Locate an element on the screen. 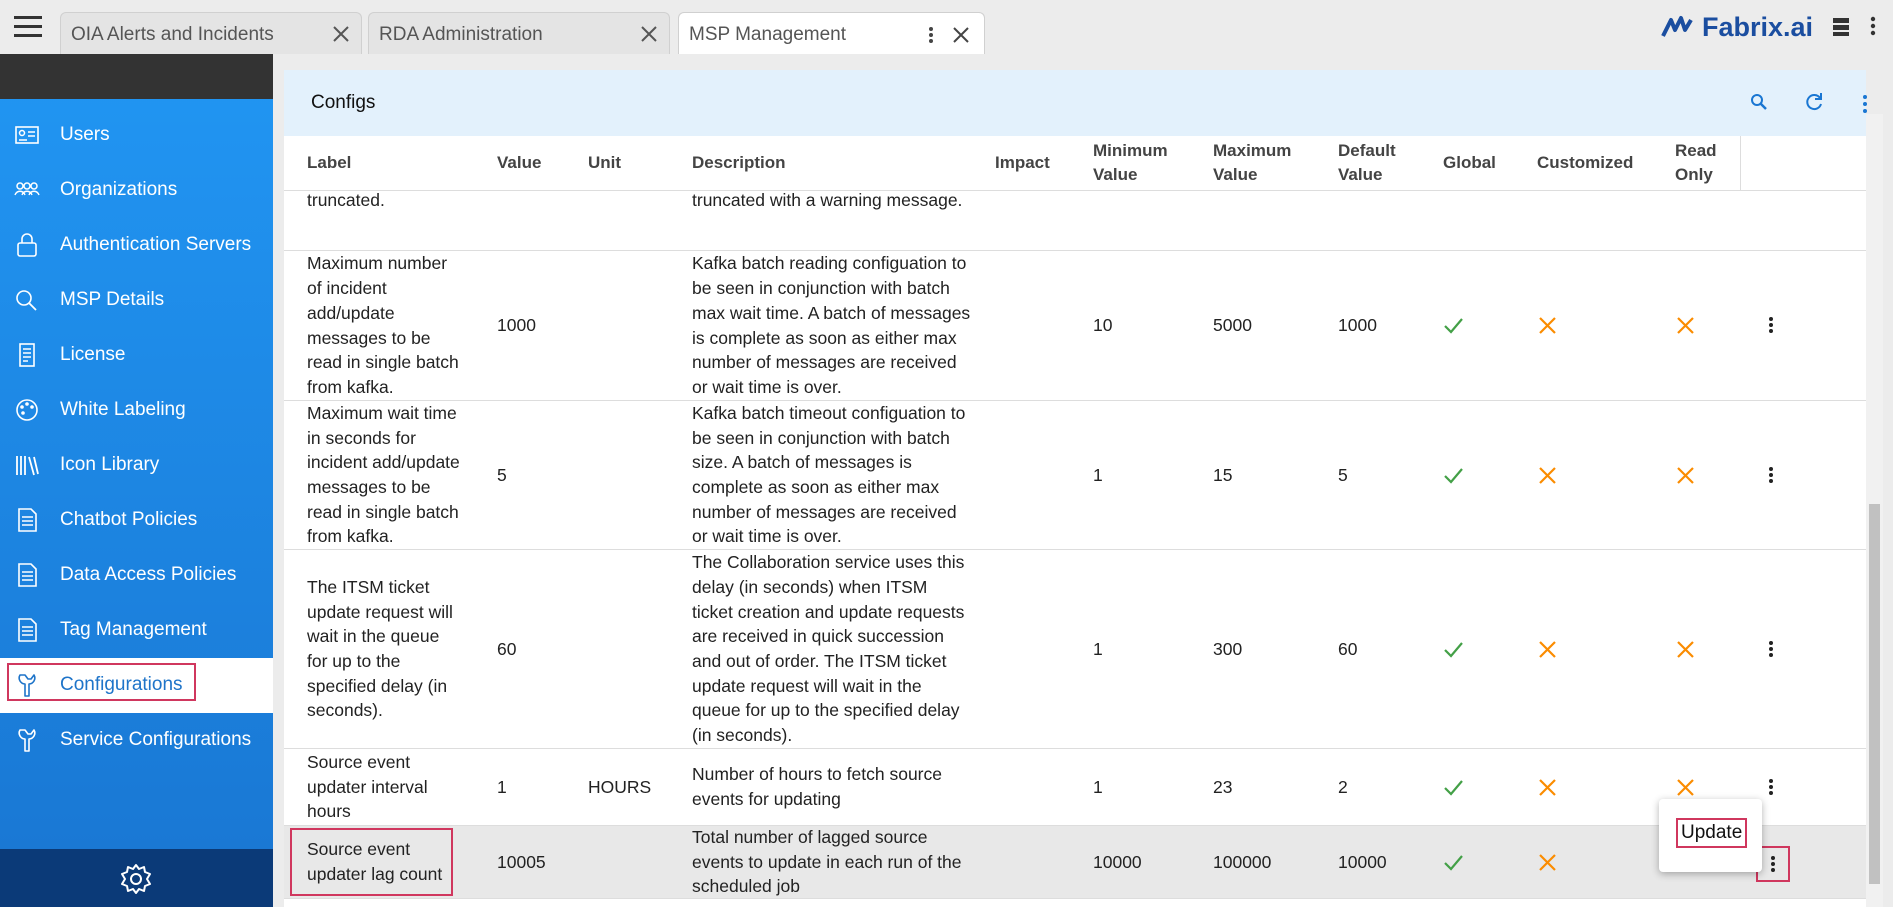  tab: OIA Alerts and Incidents is located at coordinates (211, 33).